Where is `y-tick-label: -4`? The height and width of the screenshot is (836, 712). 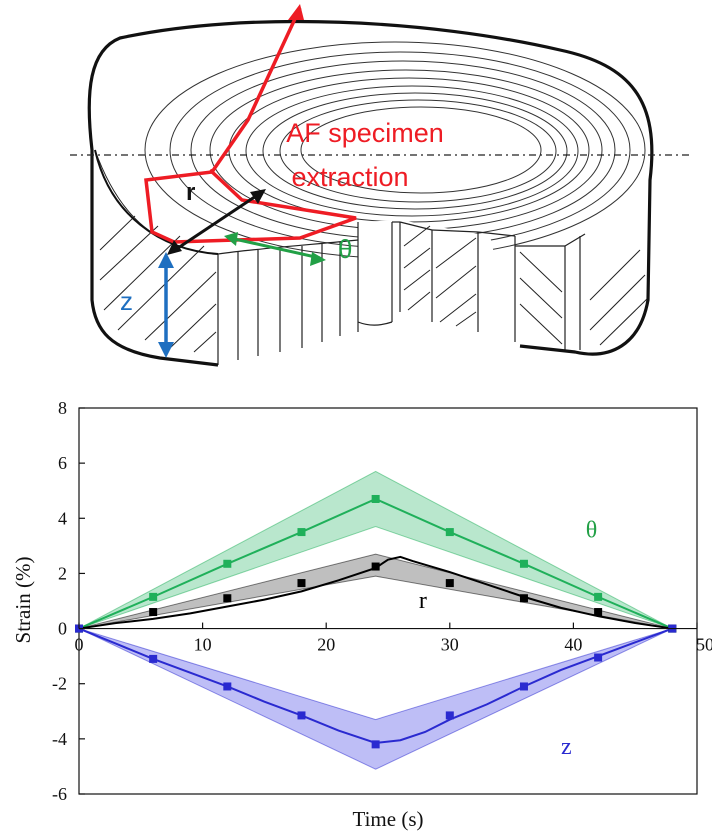
y-tick-label: -4 is located at coordinates (59, 739).